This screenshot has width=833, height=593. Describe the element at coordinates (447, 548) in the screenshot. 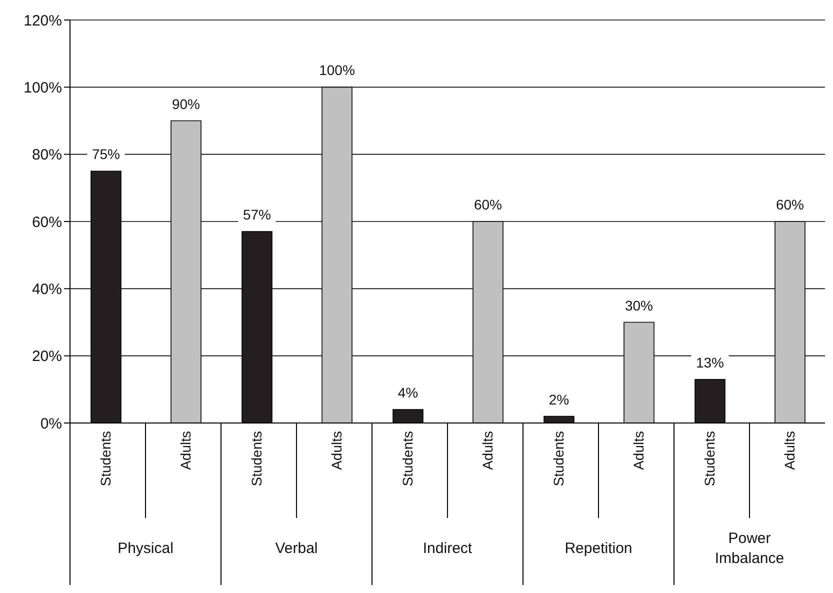

I see `x-tick-label: Indirect` at that location.